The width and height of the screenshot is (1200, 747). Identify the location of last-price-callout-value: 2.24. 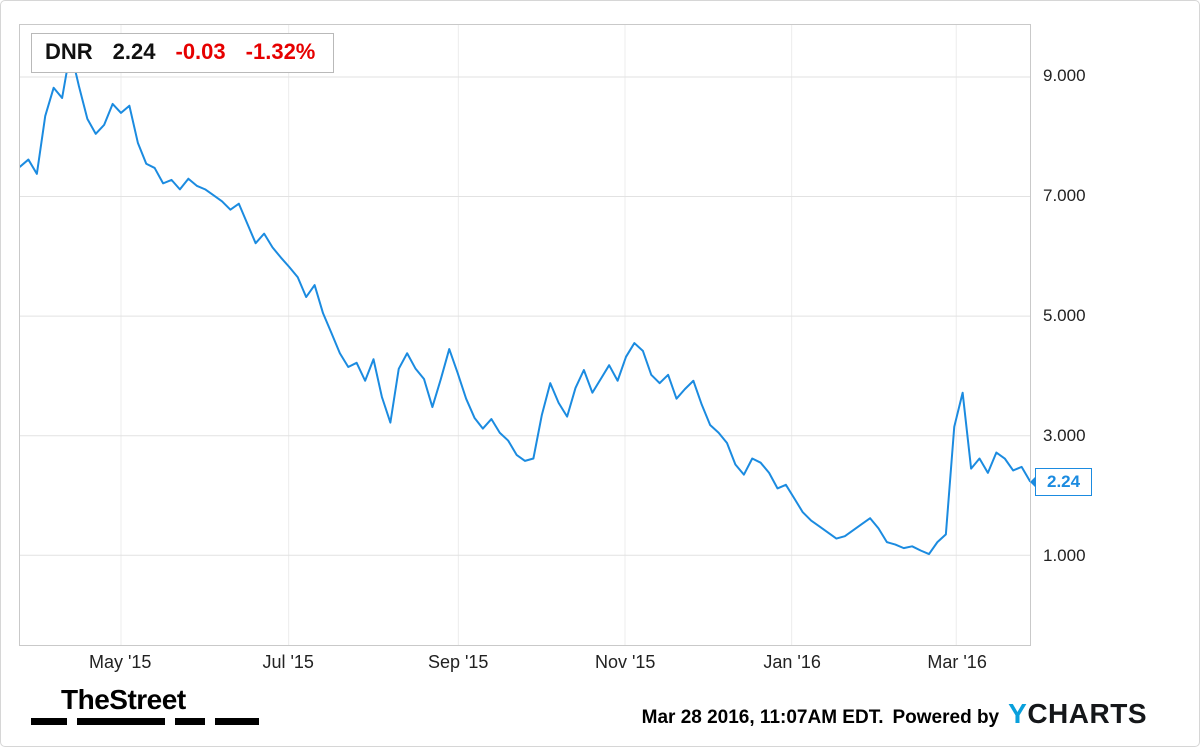
(1064, 481).